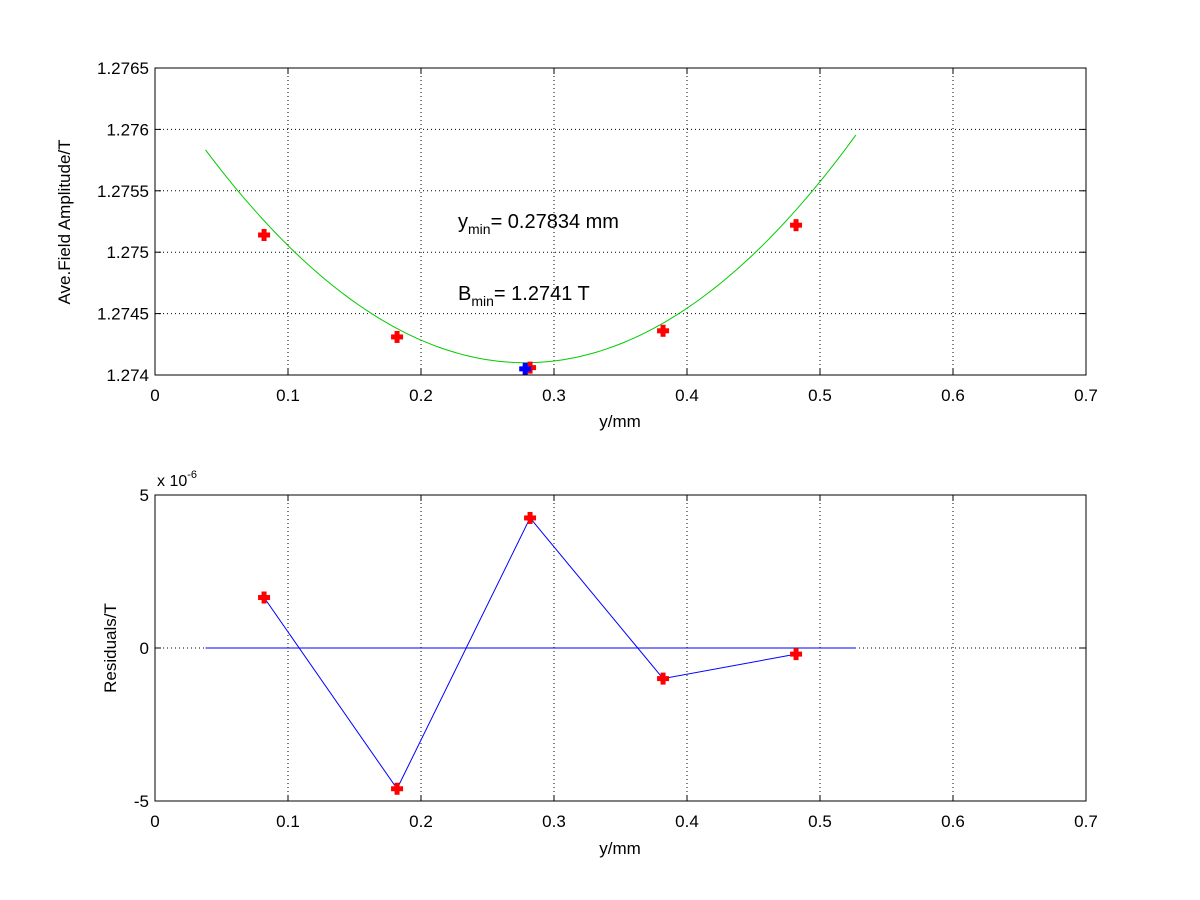 The width and height of the screenshot is (1200, 900). I want to click on bmin-annotation-base: B, so click(464, 294).